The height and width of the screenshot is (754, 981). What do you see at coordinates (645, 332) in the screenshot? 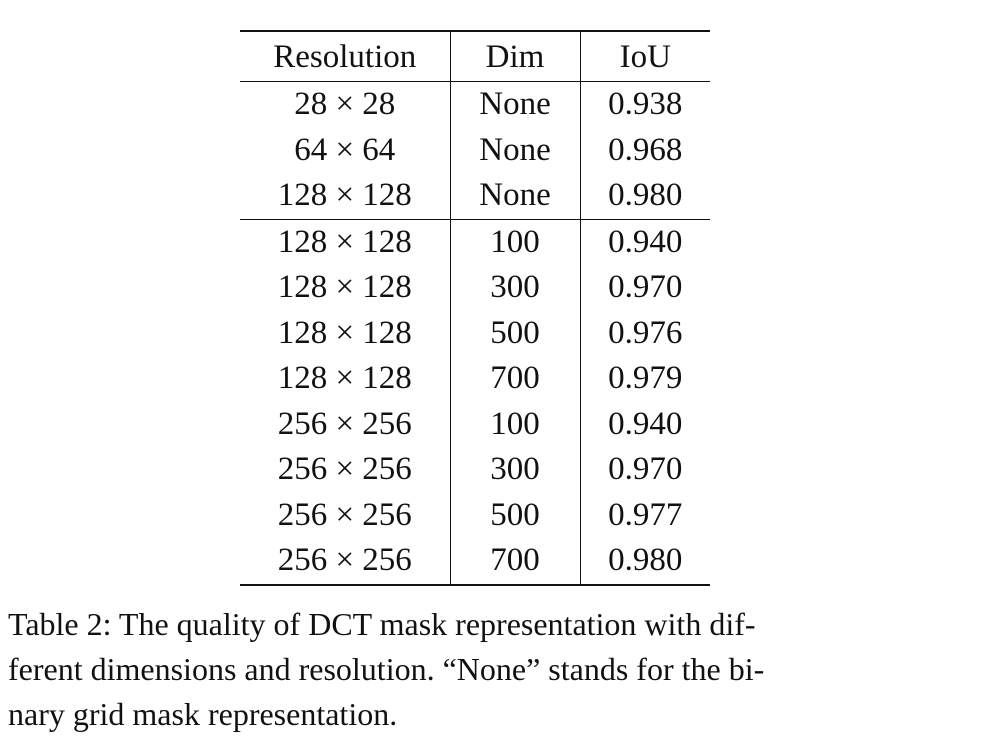
I see `cell-iou: 0.976` at bounding box center [645, 332].